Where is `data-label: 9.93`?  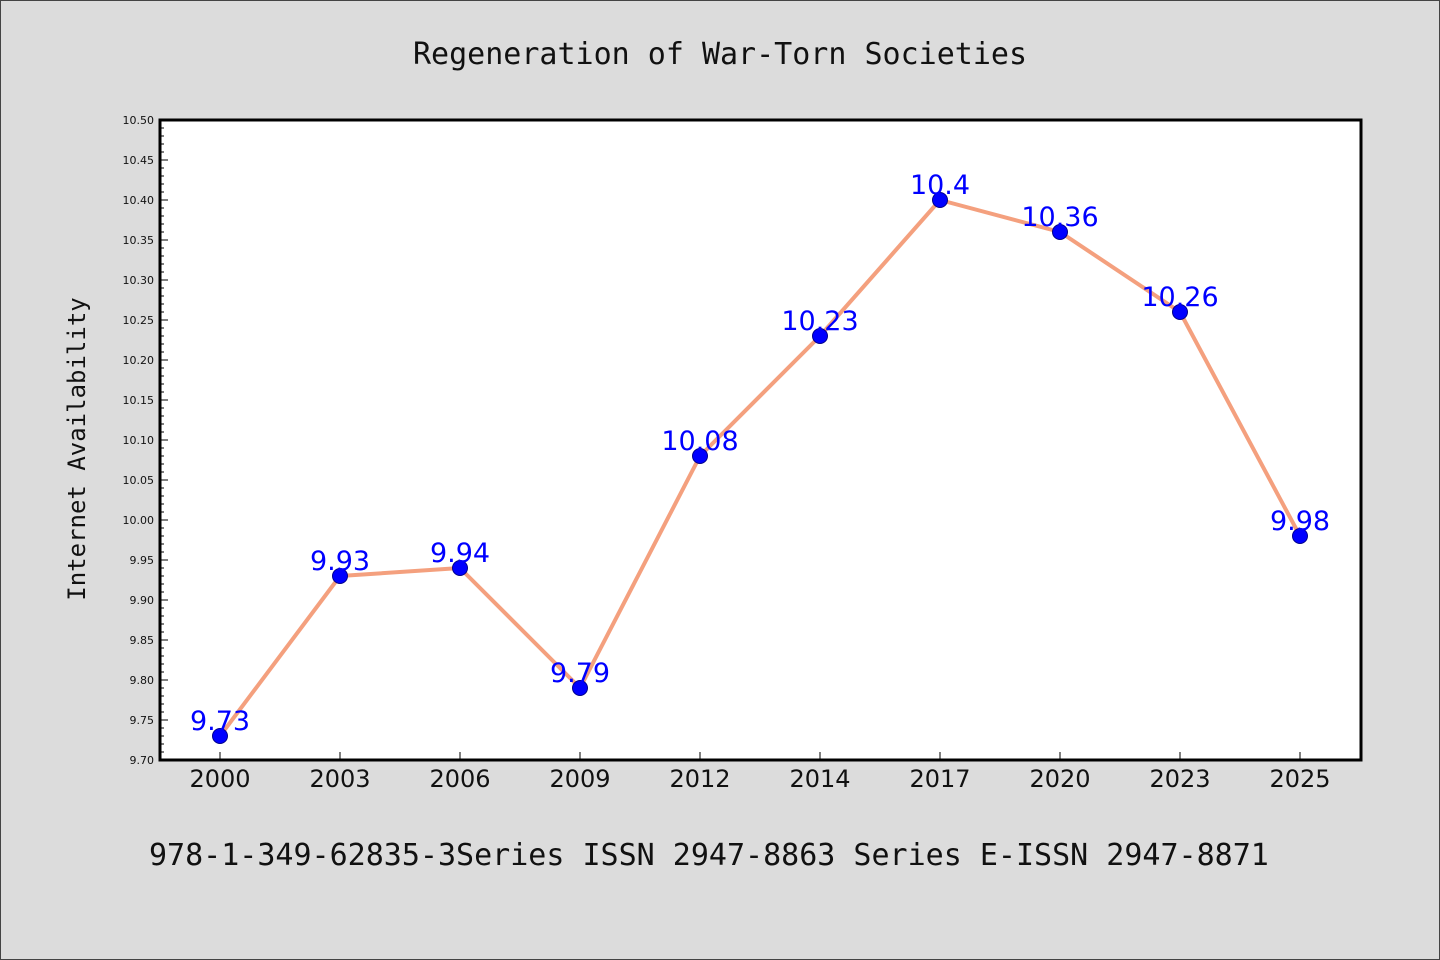 data-label: 9.93 is located at coordinates (340, 561).